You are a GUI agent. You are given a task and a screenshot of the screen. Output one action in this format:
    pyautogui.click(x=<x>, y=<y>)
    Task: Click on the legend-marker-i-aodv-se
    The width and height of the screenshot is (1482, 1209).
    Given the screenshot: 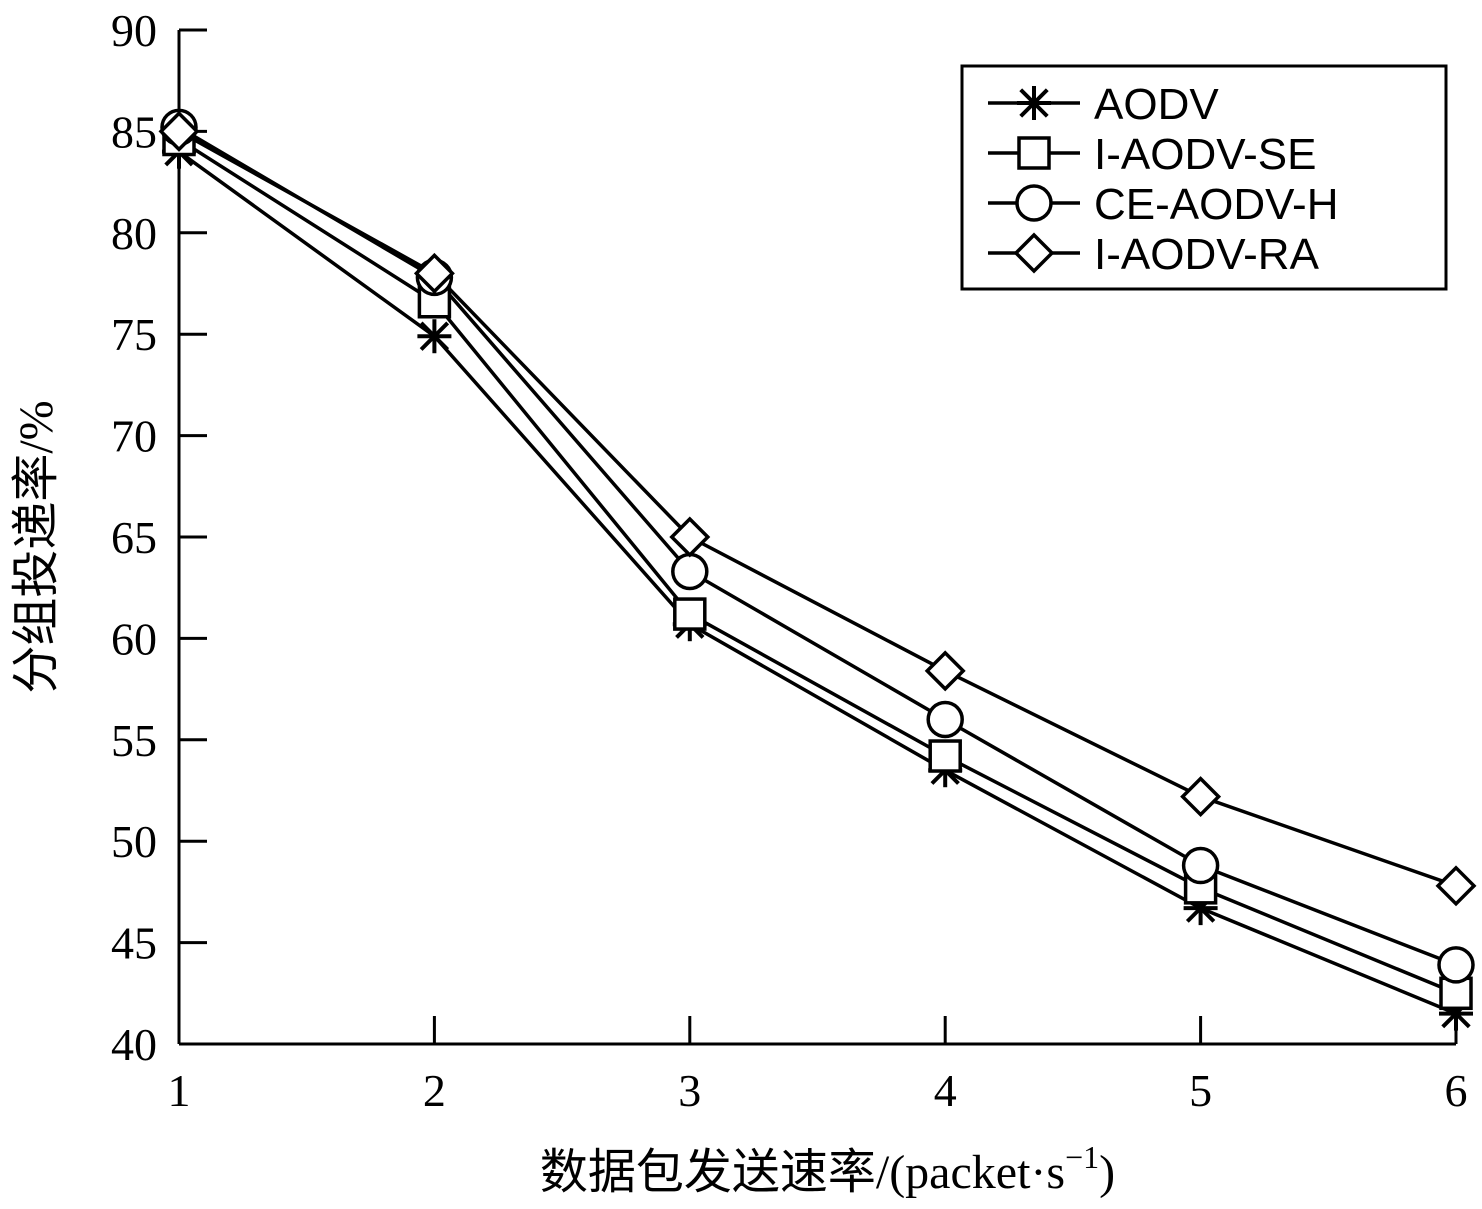 What is the action you would take?
    pyautogui.click(x=1034, y=153)
    